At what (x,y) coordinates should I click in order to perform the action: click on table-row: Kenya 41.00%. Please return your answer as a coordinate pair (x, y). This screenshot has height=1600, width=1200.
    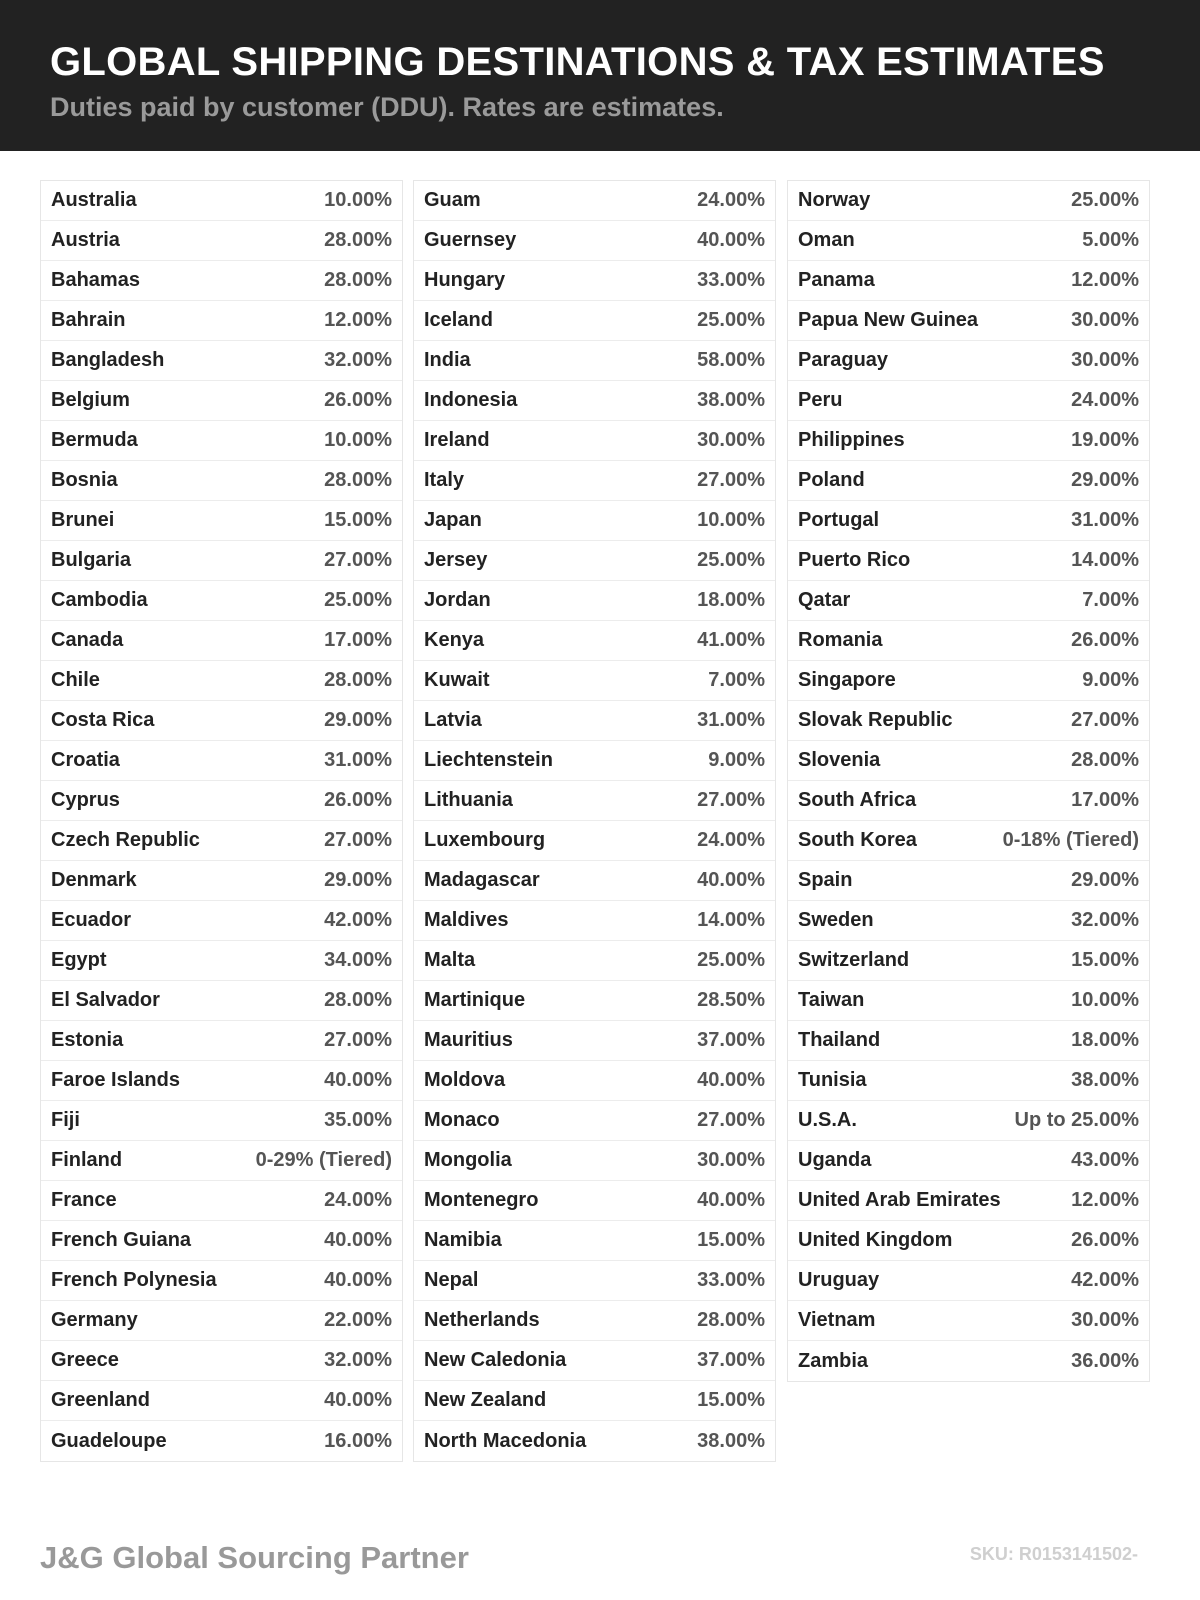
    Looking at the image, I should click on (594, 641).